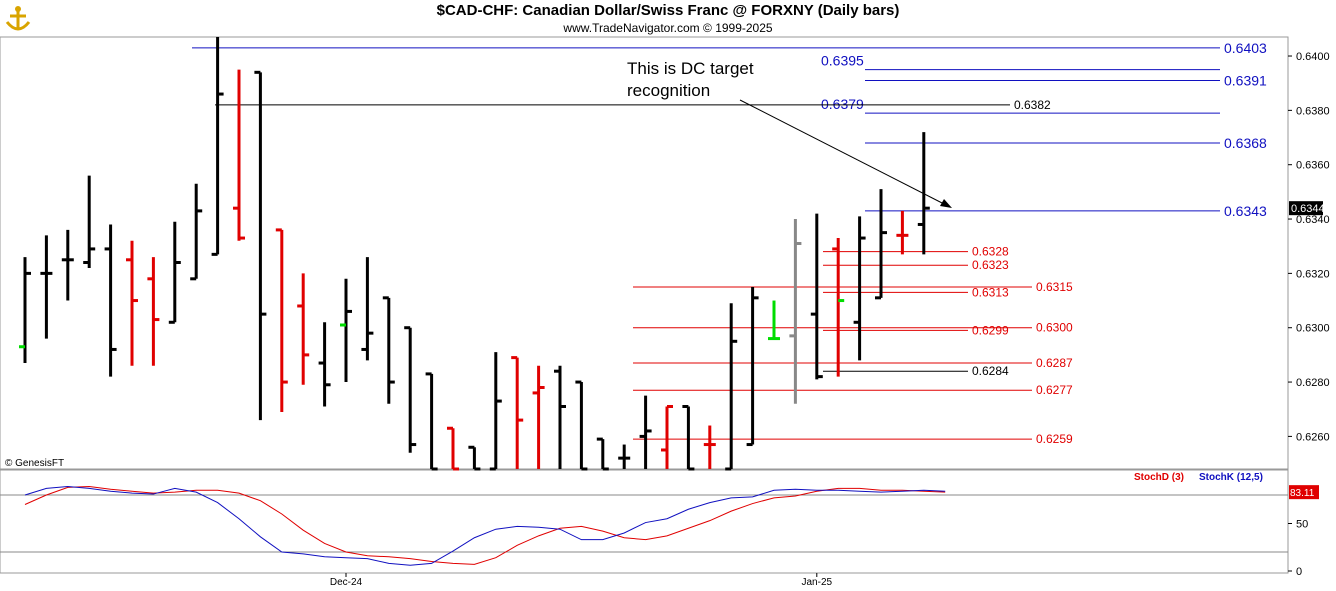 This screenshot has width=1336, height=591. Describe the element at coordinates (669, 90) in the screenshot. I see `annotation-line-2: recognition` at that location.